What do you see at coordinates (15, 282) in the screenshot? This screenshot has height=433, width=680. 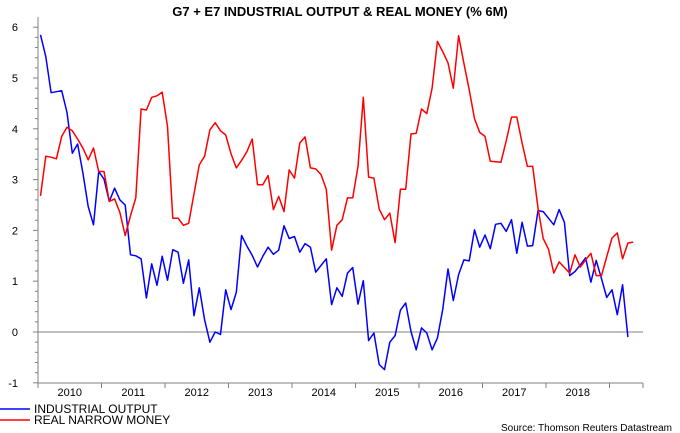 I see `y-tick-label: 1` at bounding box center [15, 282].